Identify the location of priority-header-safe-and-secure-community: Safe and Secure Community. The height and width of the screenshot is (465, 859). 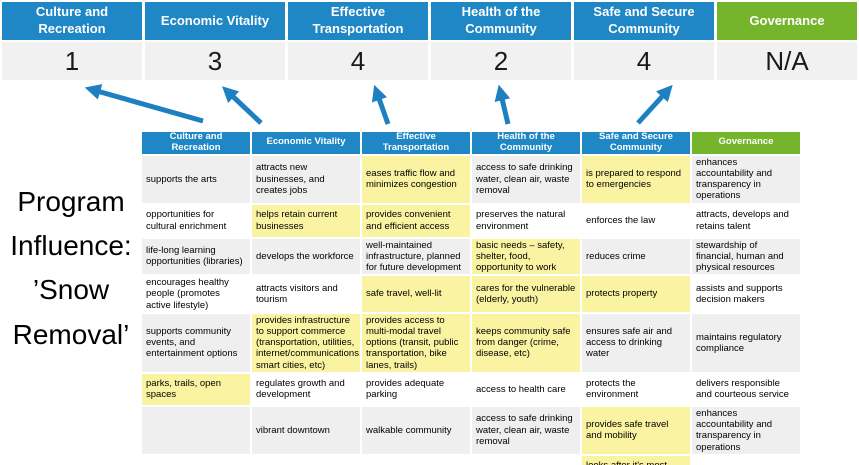
(644, 21).